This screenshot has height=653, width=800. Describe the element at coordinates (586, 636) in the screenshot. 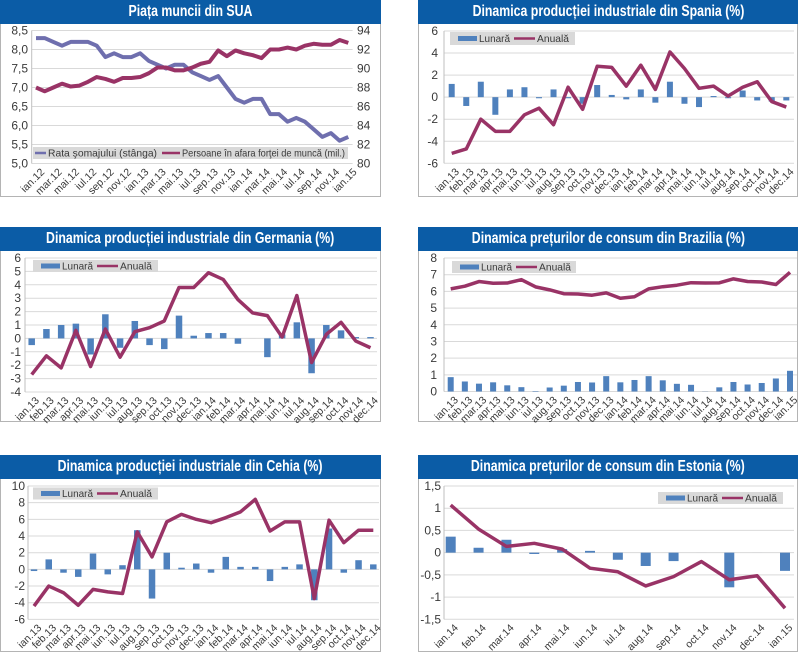

I see `x-tick-label: iun.14` at that location.